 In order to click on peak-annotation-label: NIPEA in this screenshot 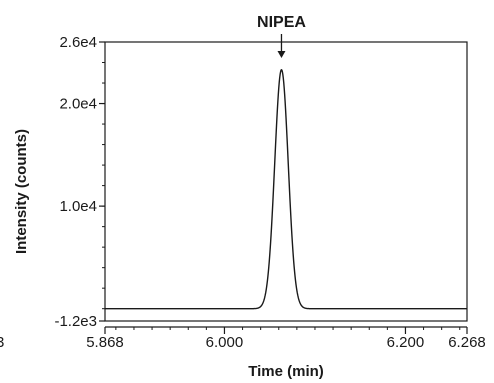, I will do `click(281, 22)`.